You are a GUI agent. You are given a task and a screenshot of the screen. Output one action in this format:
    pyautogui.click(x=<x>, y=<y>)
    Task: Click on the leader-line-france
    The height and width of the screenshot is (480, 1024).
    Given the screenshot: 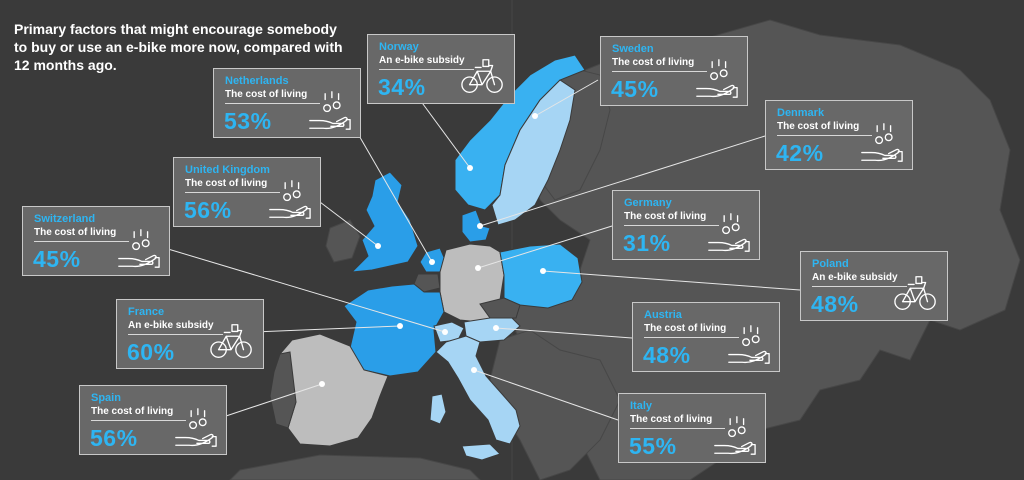 What is the action you would take?
    pyautogui.click(x=327, y=329)
    